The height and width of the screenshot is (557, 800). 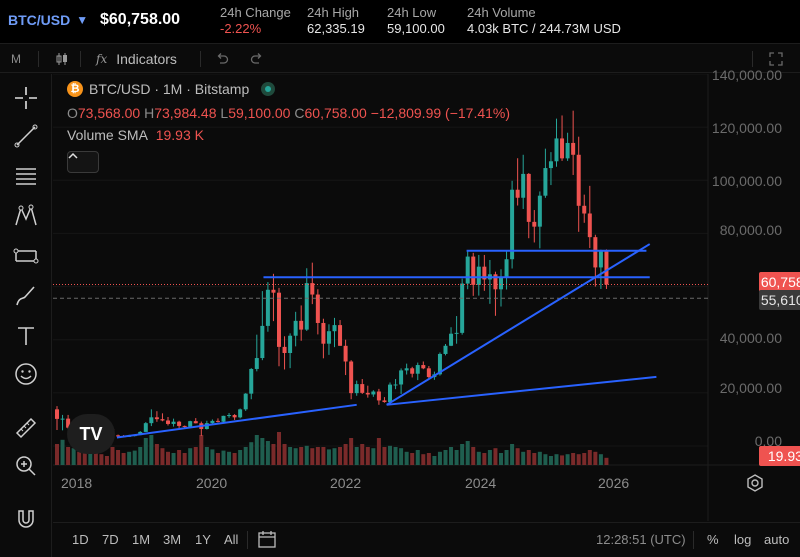 What do you see at coordinates (135, 135) in the screenshot?
I see `legend-volume-row: Volume SMA 19.93 K` at bounding box center [135, 135].